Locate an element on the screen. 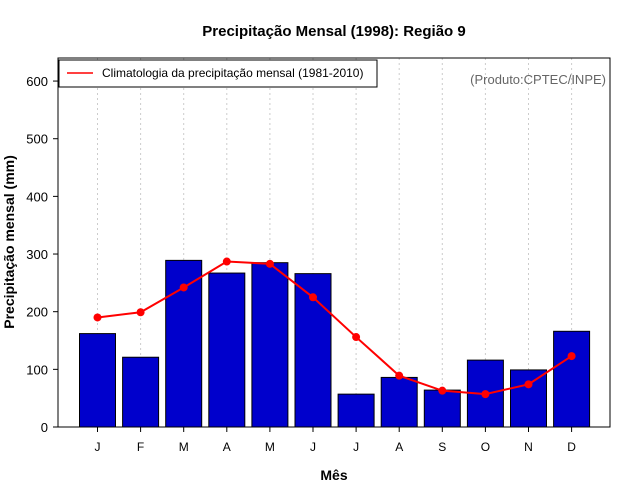  y-axis: 0 100 200 300 400 500 600 is located at coordinates (42, 254).